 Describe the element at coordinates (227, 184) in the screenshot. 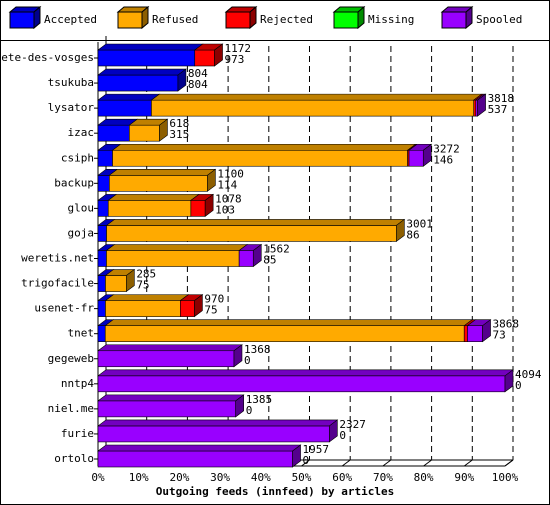

I see `accepted-label: 114` at that location.